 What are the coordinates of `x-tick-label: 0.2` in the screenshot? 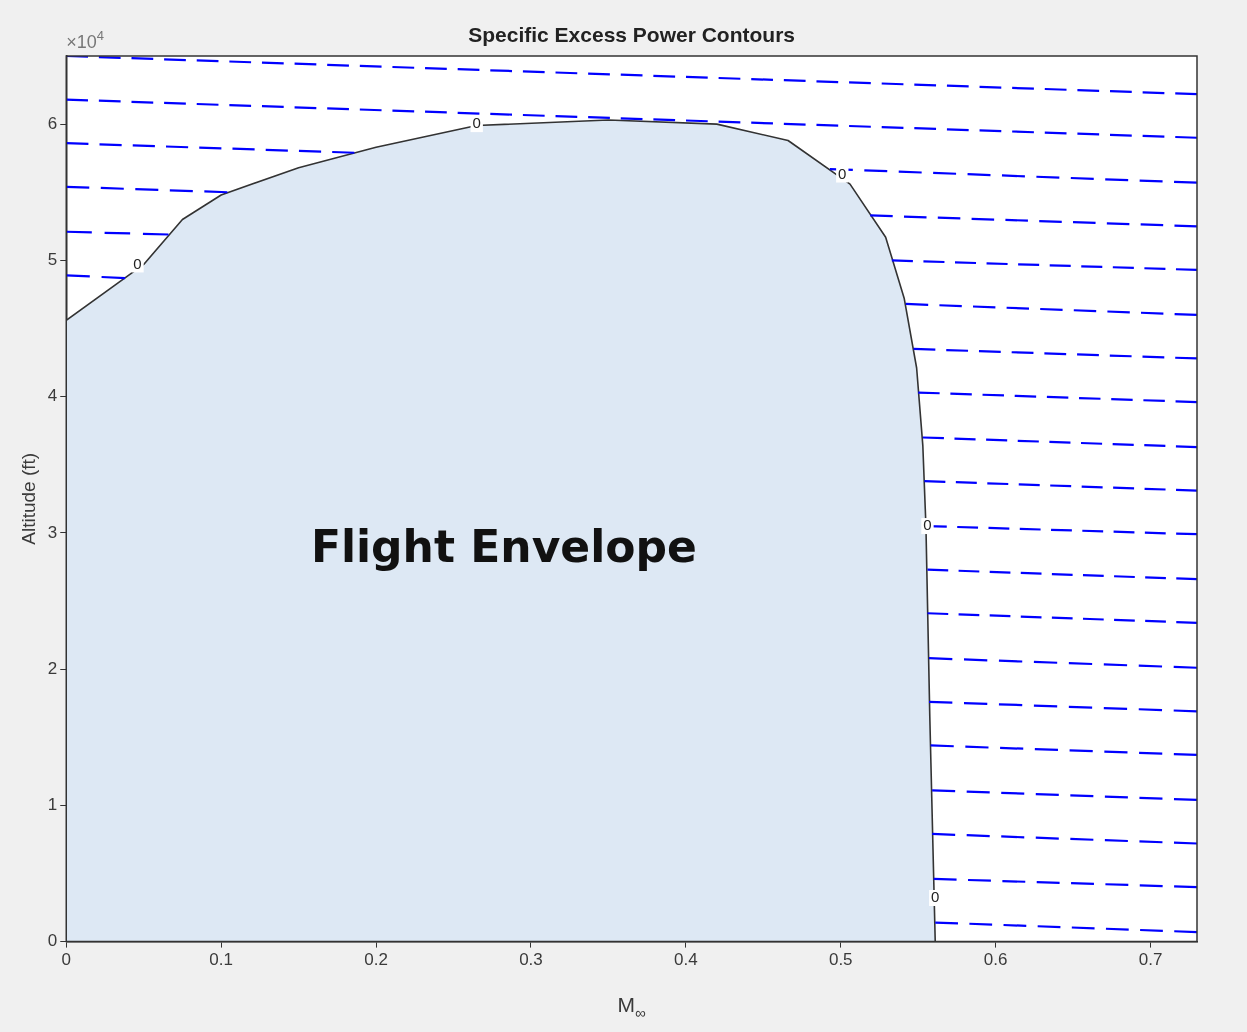 It's located at (376, 960).